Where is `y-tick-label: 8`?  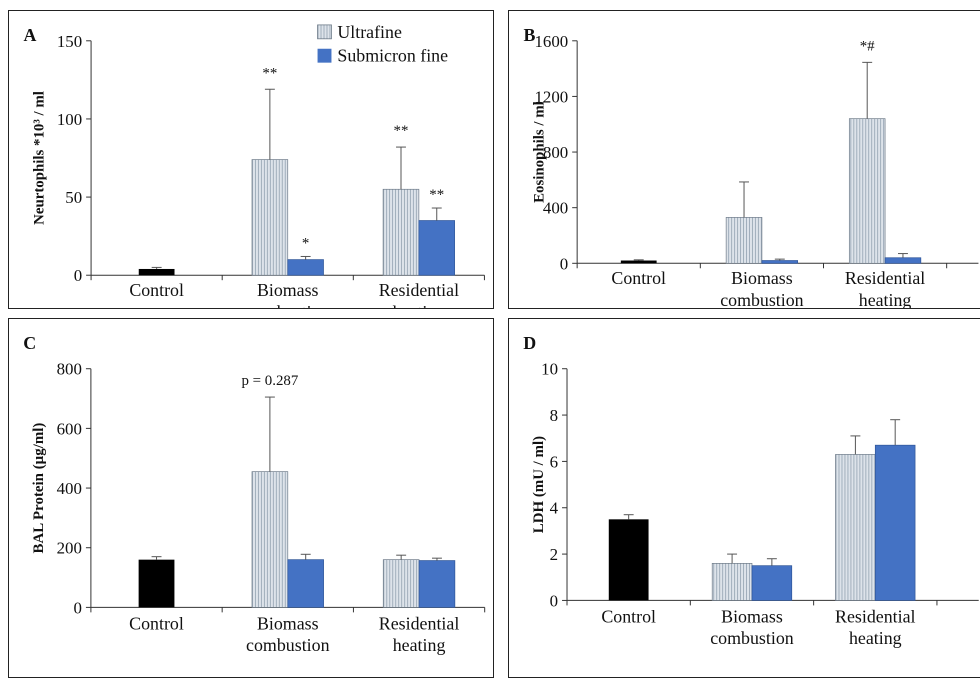
y-tick-label: 8 is located at coordinates (554, 415).